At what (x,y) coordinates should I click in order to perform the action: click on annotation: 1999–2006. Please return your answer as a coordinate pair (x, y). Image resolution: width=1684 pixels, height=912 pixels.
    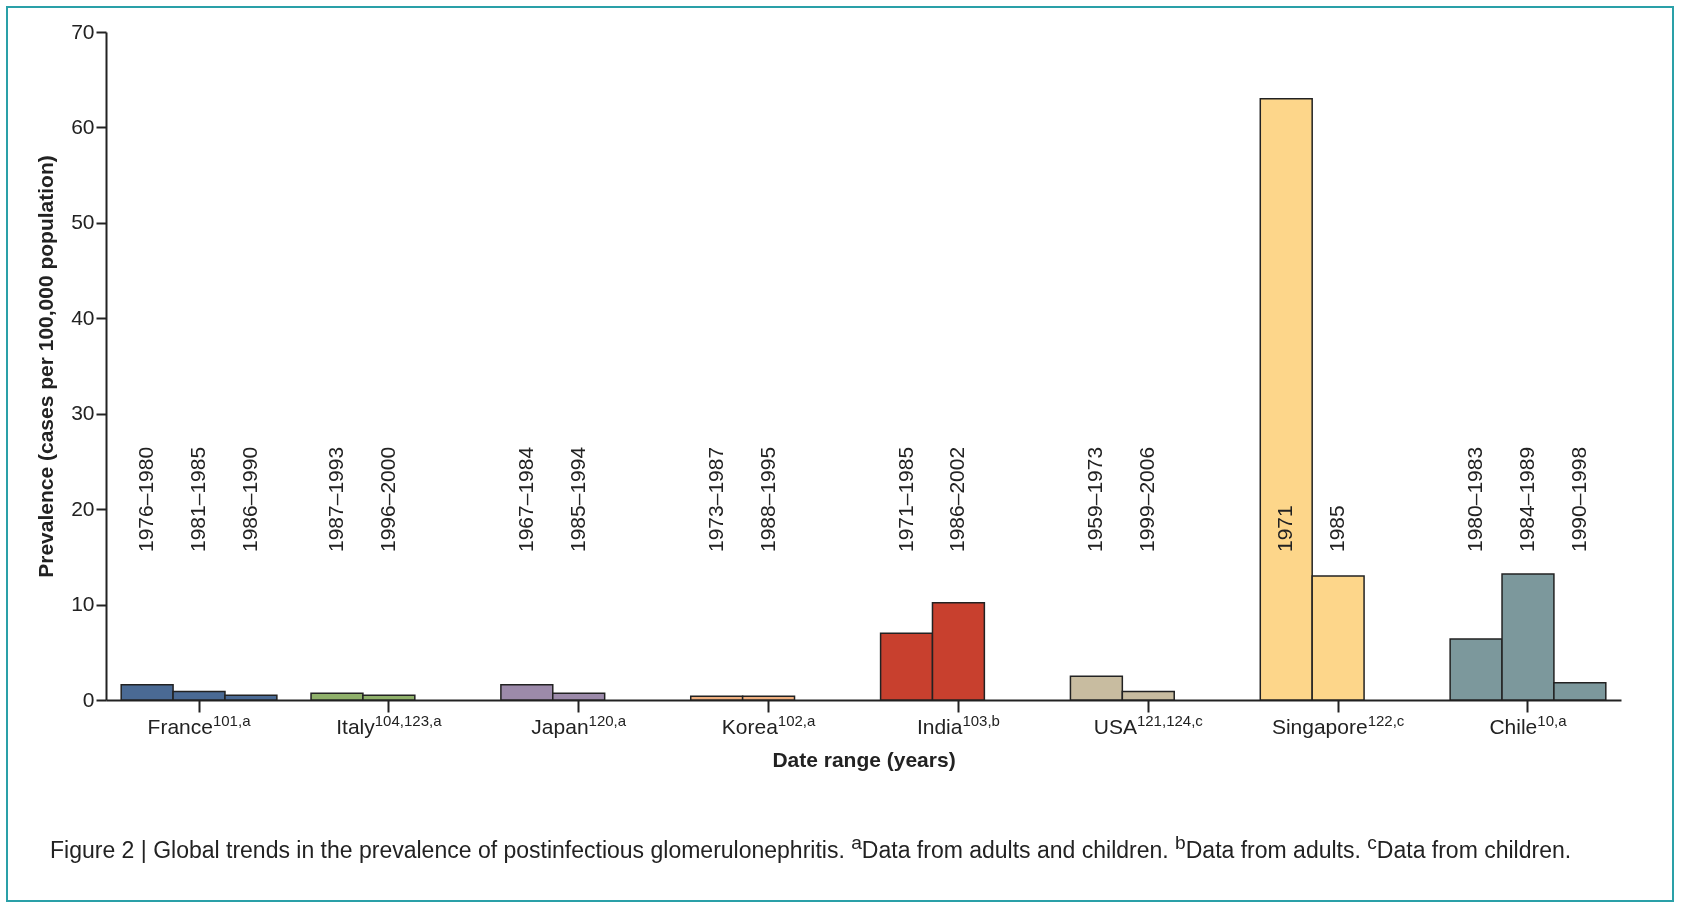
    Looking at the image, I should click on (1147, 499).